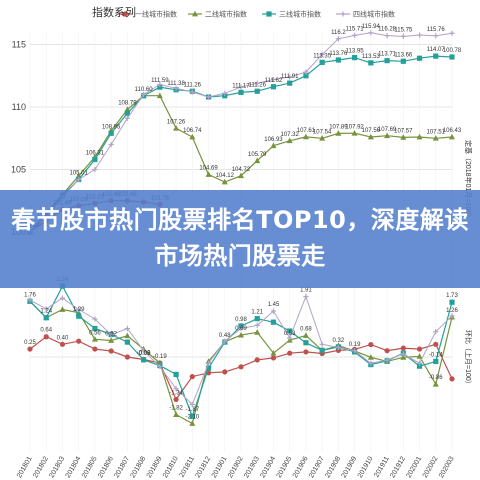 The width and height of the screenshot is (480, 480). I want to click on data-label: 110.60, so click(144, 90).